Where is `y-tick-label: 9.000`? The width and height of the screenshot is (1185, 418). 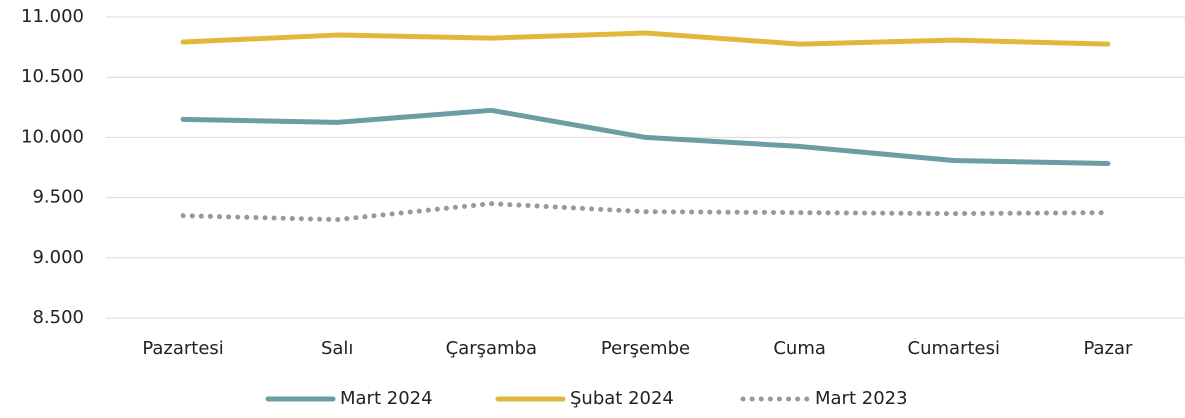
y-tick-label: 9.000 is located at coordinates (58, 257).